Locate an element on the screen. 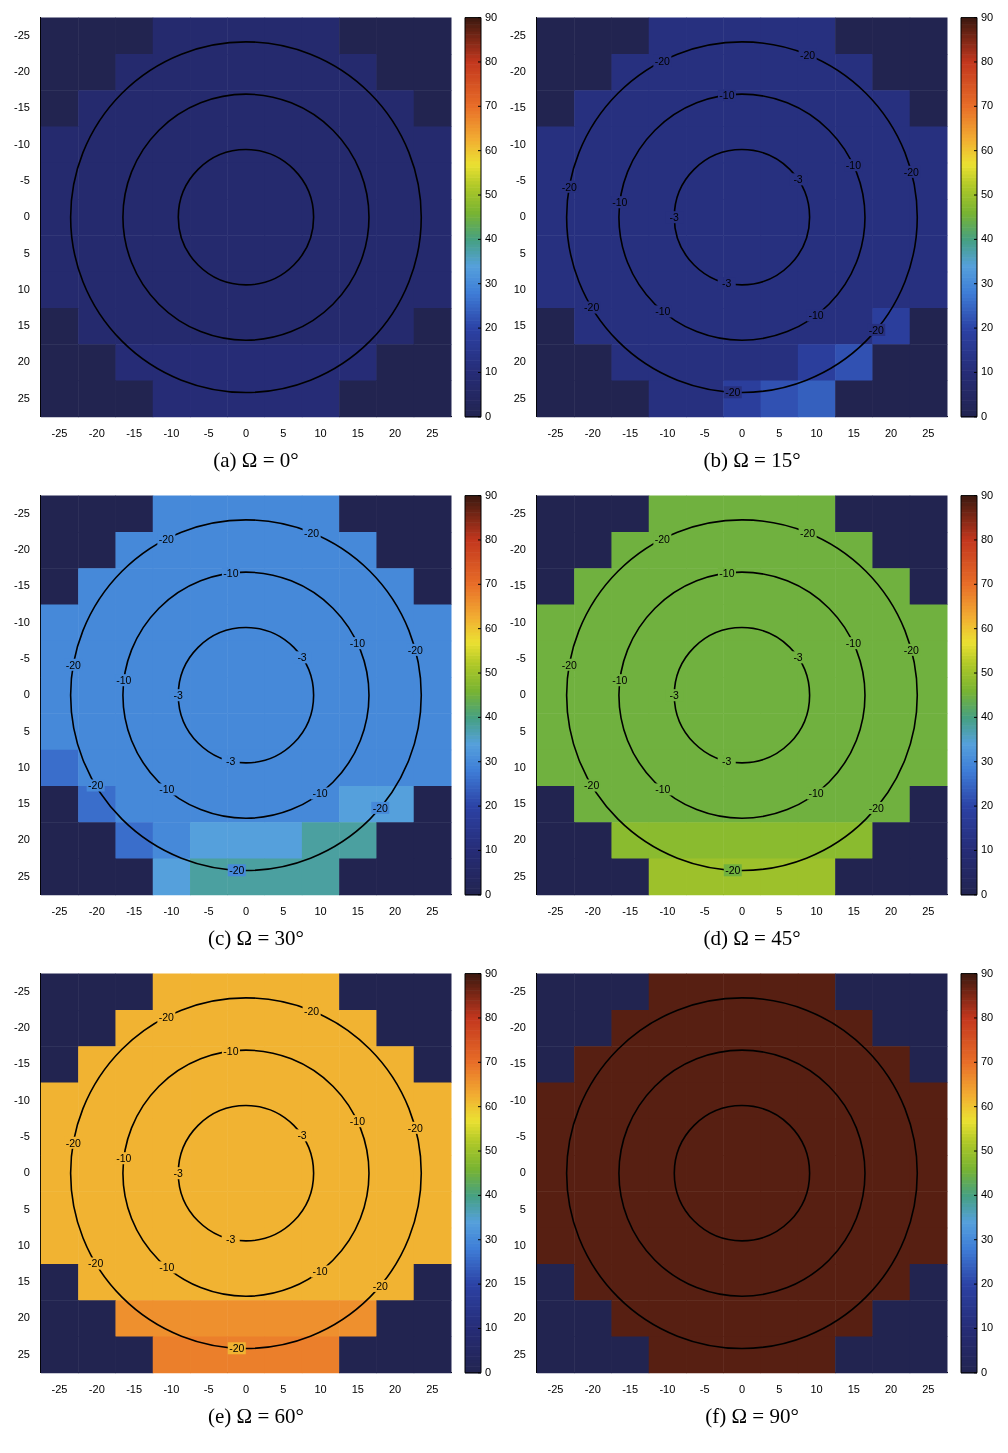 Image resolution: width=1008 pixels, height=1453 pixels. x-tick-label: 20 is located at coordinates (891, 911).